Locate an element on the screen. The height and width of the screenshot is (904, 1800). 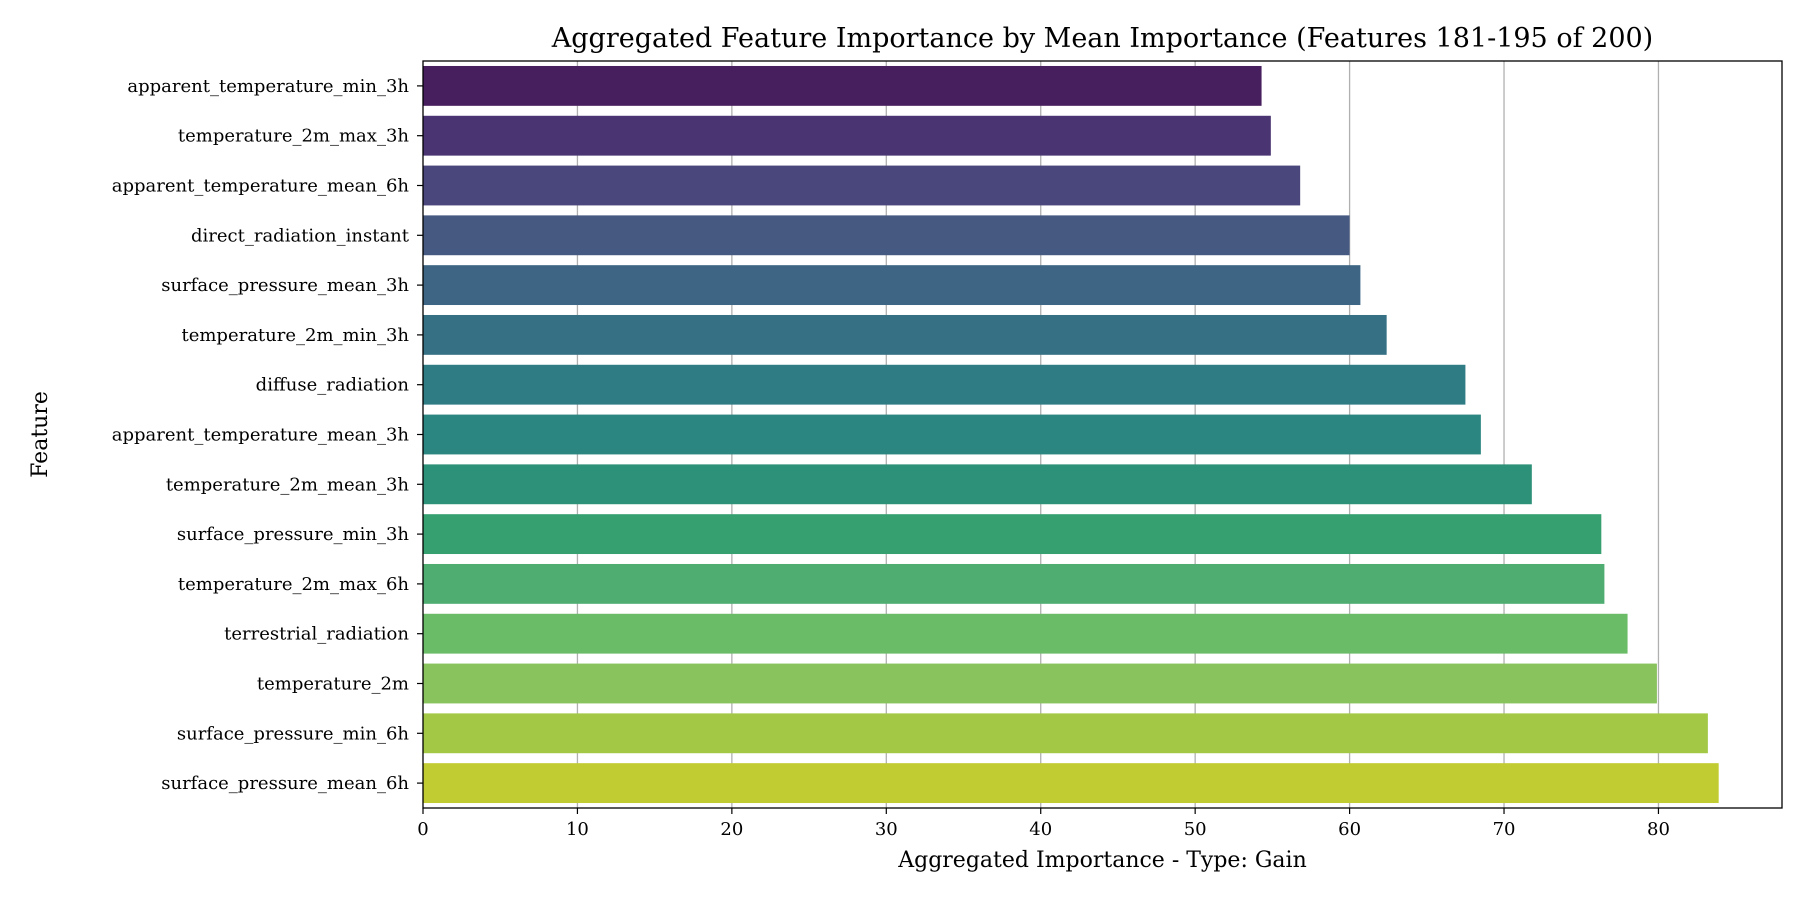
y-tick-label: apparent_temperature_mean_6h is located at coordinates (261, 186).